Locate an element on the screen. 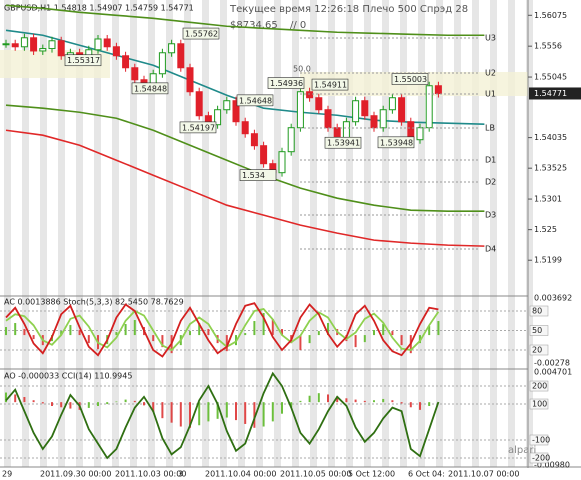 The image size is (581, 480). y-tick-label: 1.5199 is located at coordinates (548, 260).